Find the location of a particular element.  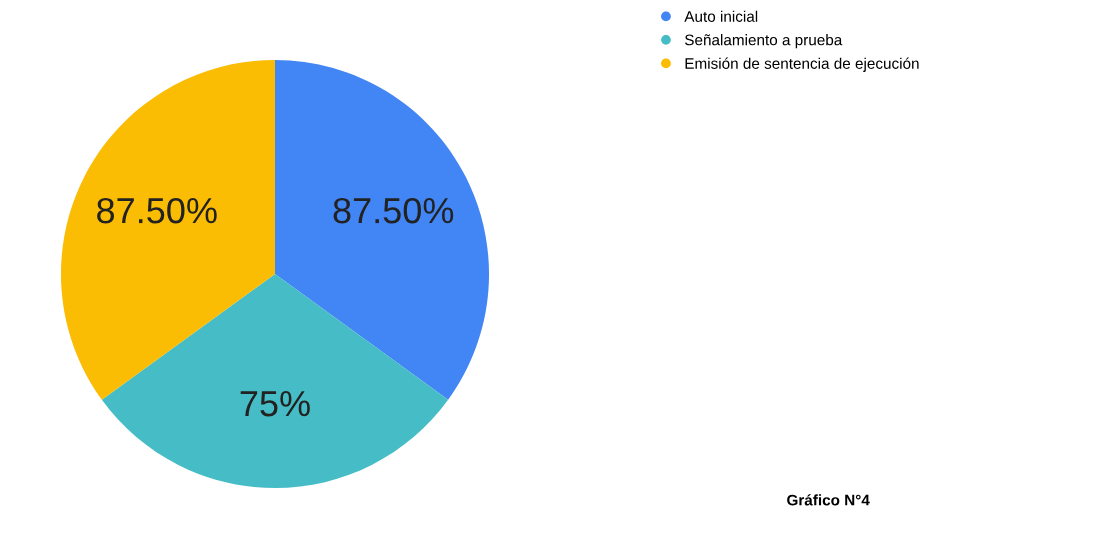

legend-label: Emisión de sentencia de ejecución is located at coordinates (802, 64).